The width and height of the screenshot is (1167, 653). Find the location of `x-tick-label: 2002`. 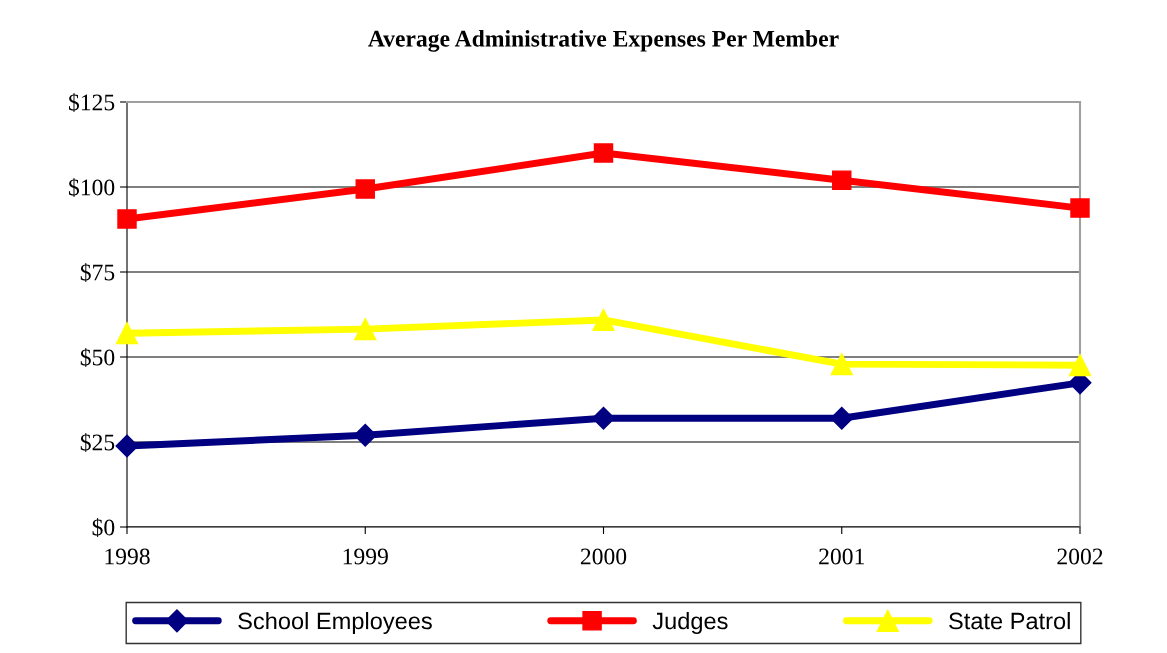

x-tick-label: 2002 is located at coordinates (1080, 556).